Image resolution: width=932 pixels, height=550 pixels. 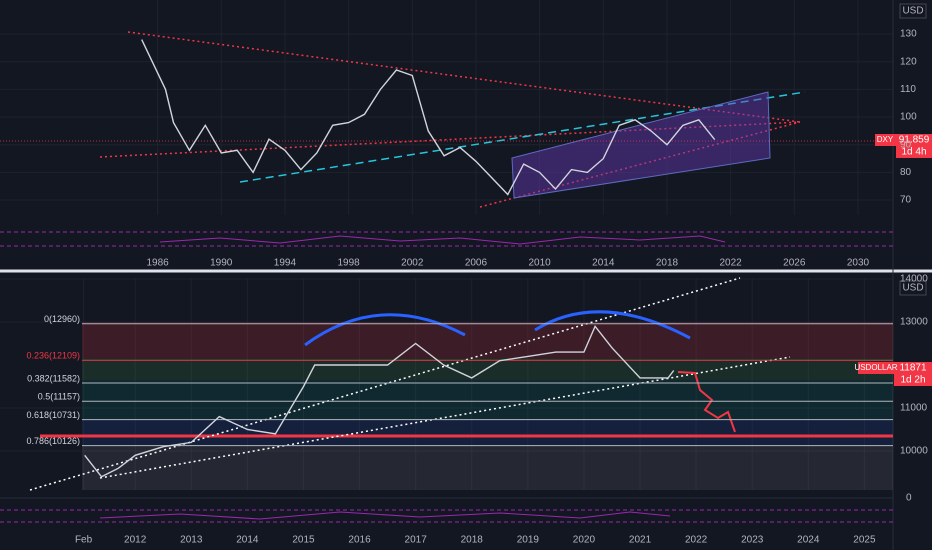 I want to click on y-tick-label: 70, so click(x=906, y=200).